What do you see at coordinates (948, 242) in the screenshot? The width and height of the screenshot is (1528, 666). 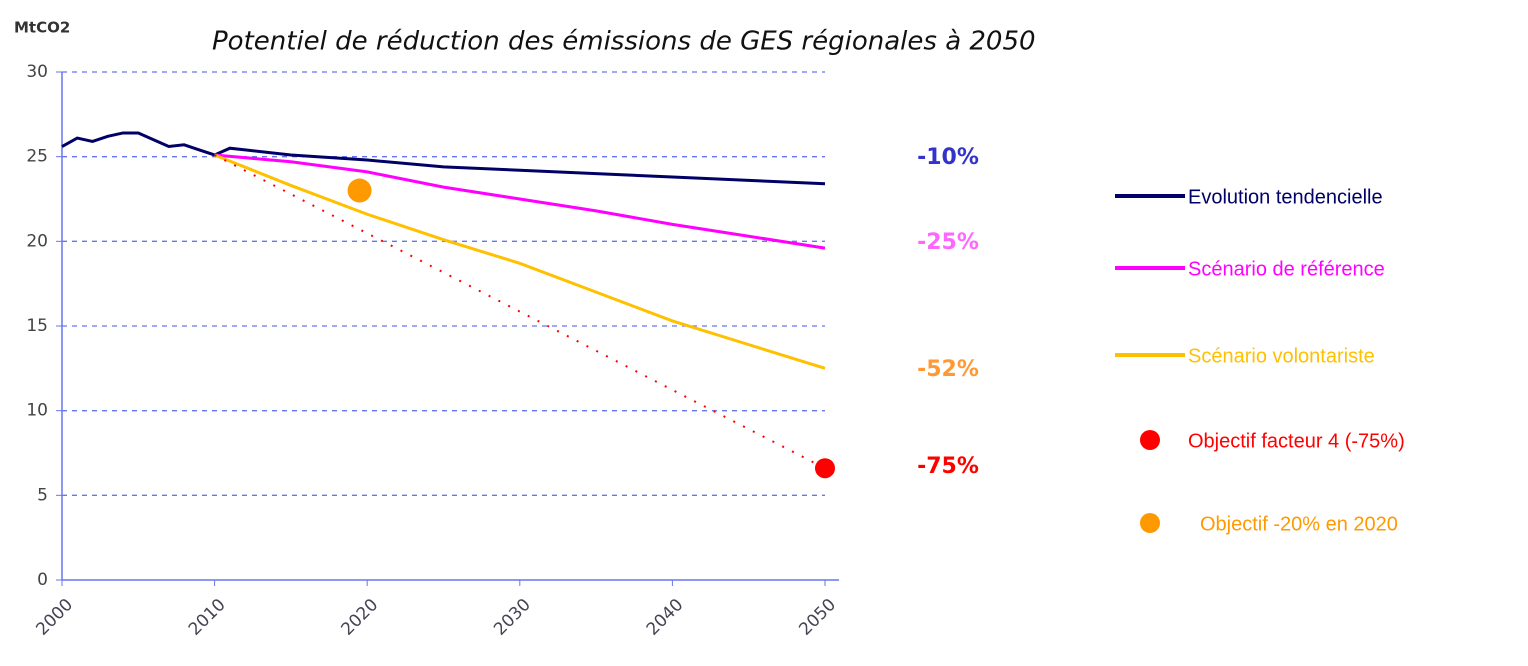 I see `annotation: -25%` at bounding box center [948, 242].